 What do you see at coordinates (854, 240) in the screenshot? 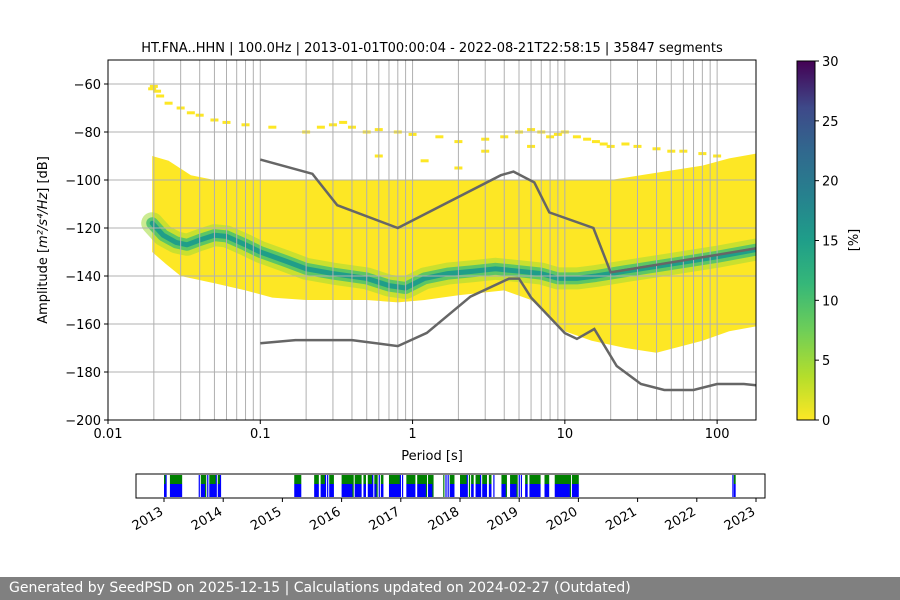
I see `colorbar-label: [%]` at bounding box center [854, 240].